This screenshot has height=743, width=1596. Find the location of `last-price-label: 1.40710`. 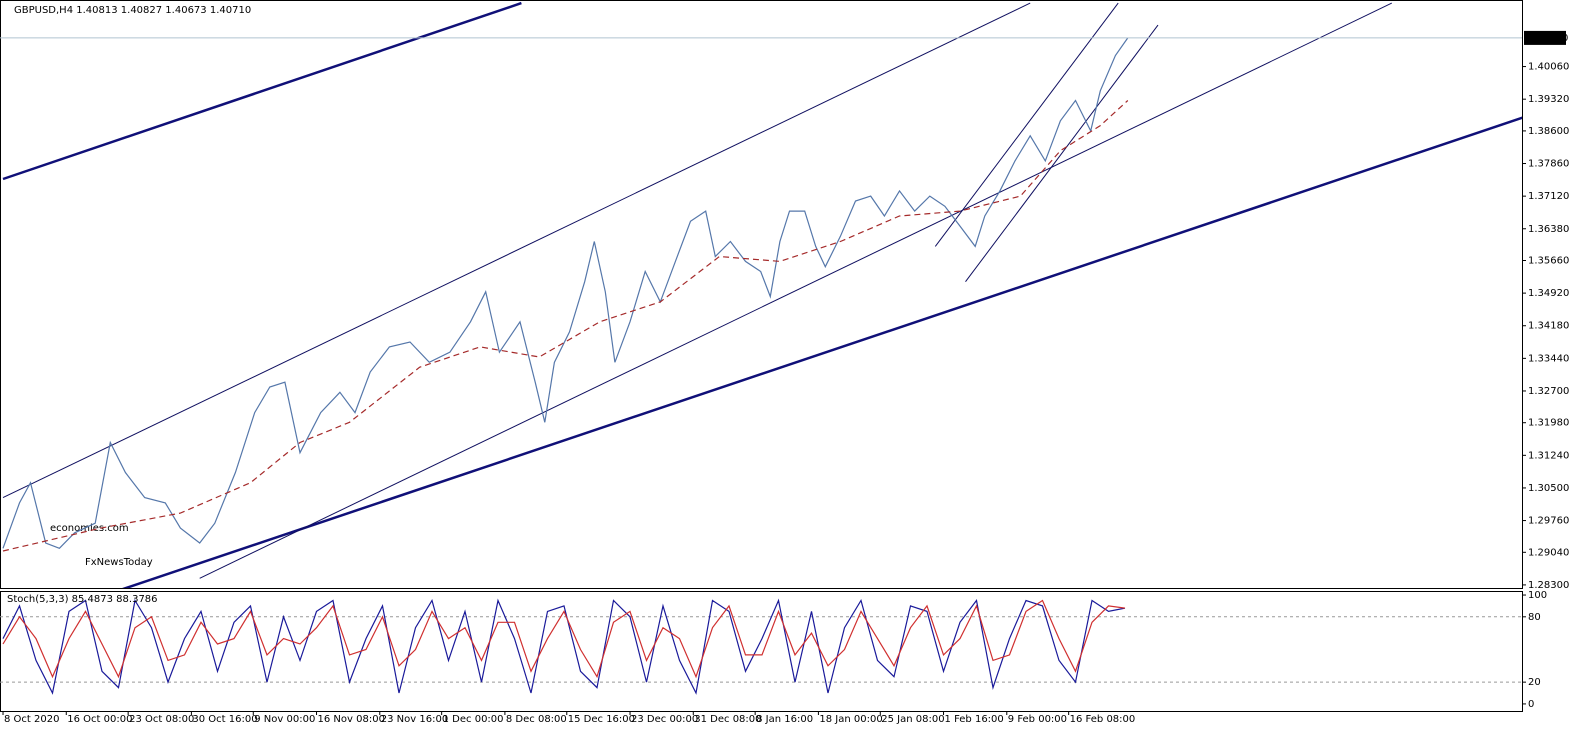

last-price-label: 1.40710 is located at coordinates (1547, 38).